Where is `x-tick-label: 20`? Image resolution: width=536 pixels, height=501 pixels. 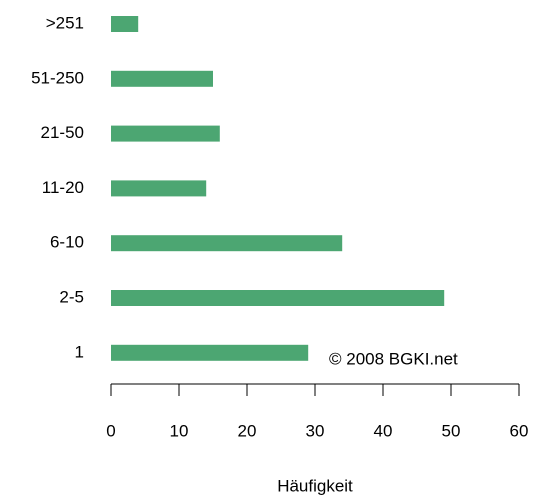 x-tick-label: 20 is located at coordinates (247, 430).